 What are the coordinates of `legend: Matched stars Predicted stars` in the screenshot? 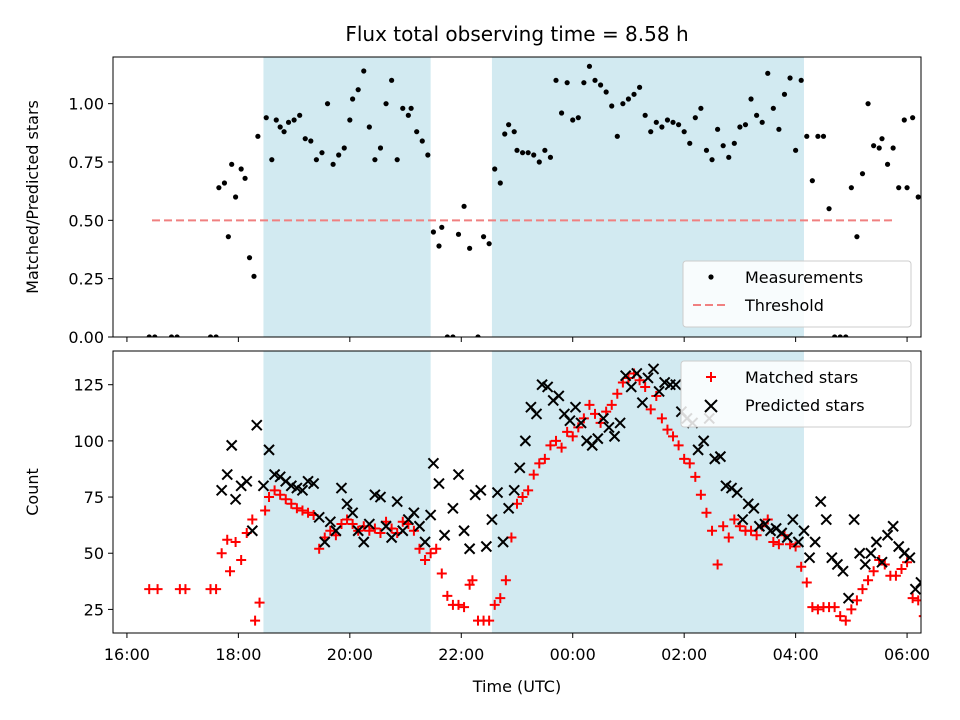 It's located at (796, 394).